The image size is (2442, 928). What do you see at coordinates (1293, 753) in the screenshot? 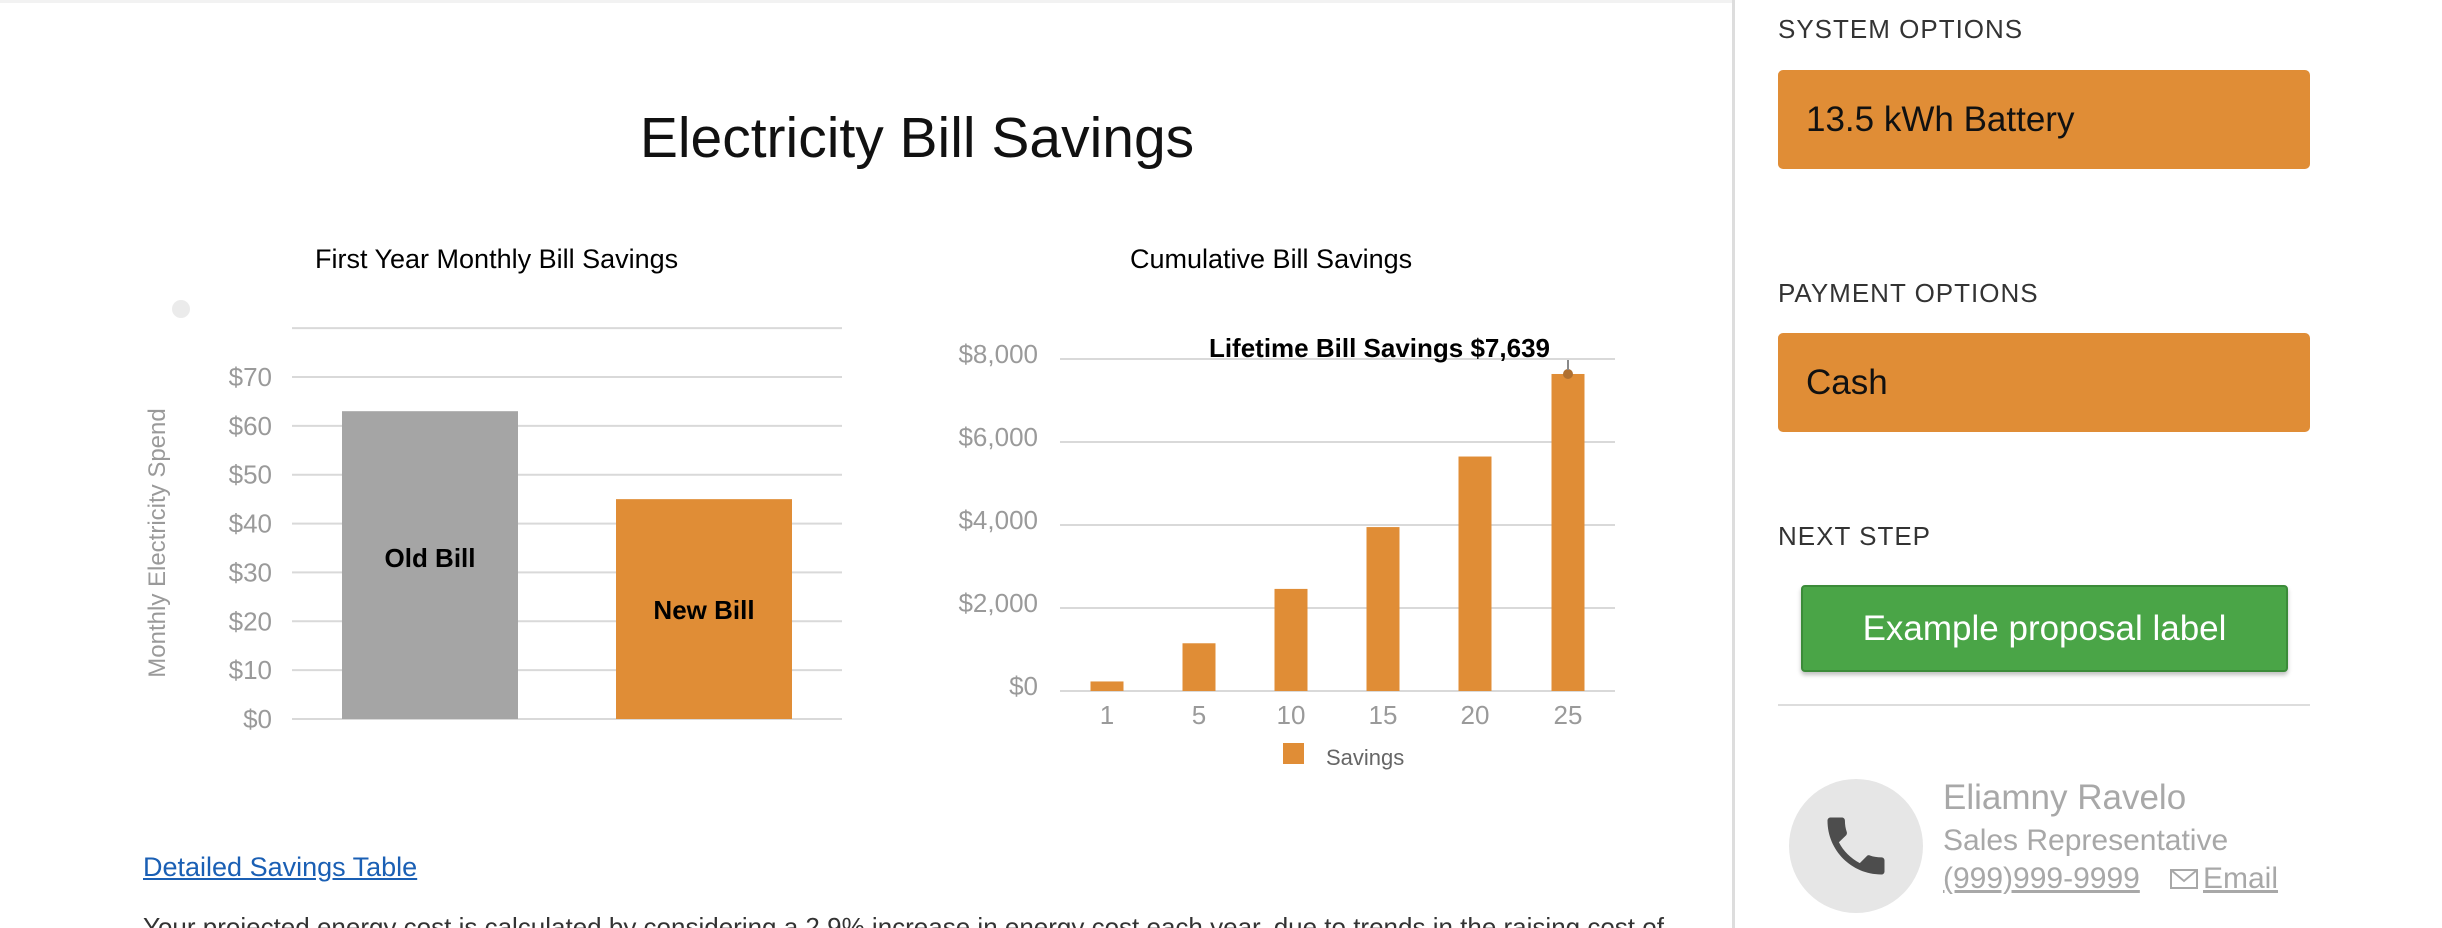
I see `legend-swatch` at bounding box center [1293, 753].